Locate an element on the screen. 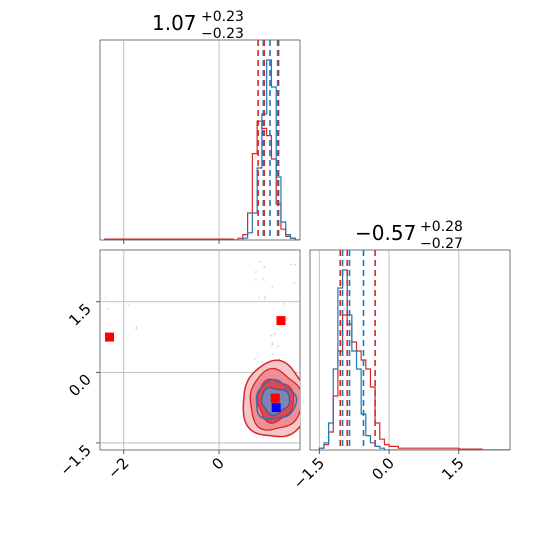  title-param1-minus: −0.23 is located at coordinates (222, 34).